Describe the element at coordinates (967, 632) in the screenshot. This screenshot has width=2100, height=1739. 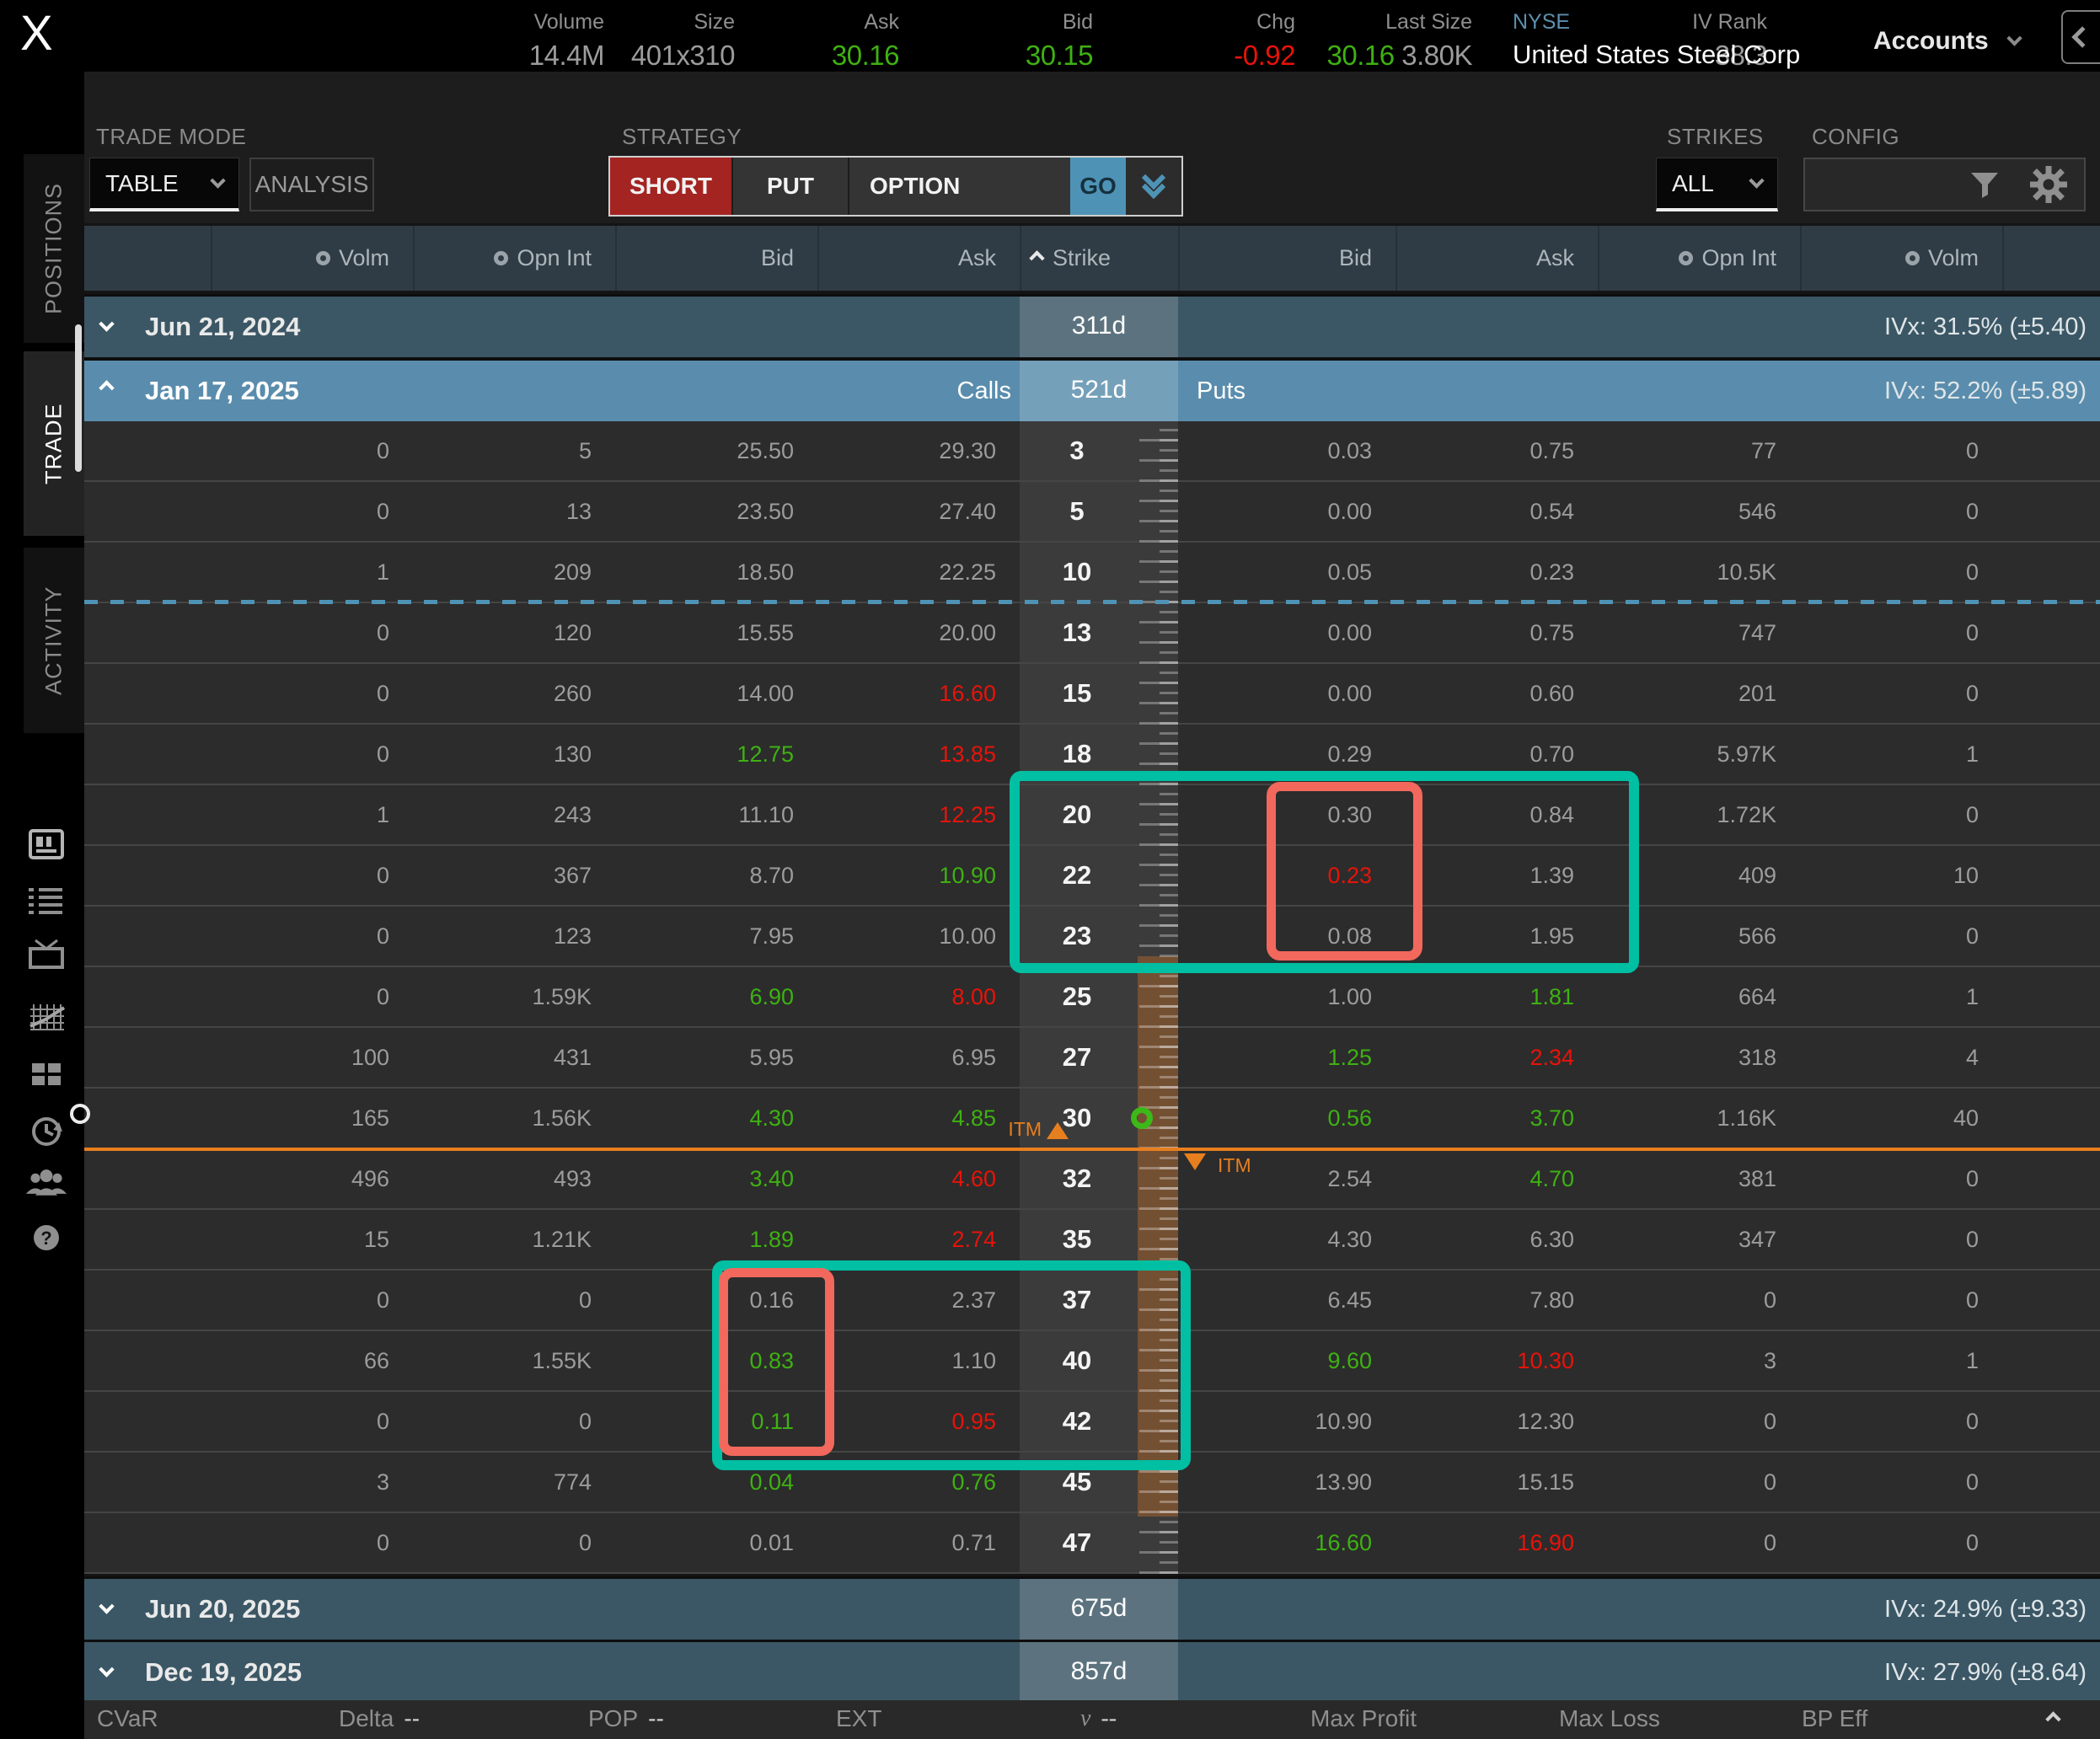
I see `call-ask: 20.00` at that location.